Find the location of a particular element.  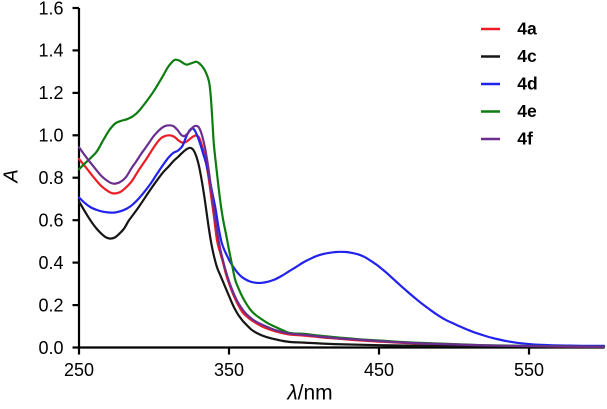

svg-text: 0.0 is located at coordinates (50, 348).